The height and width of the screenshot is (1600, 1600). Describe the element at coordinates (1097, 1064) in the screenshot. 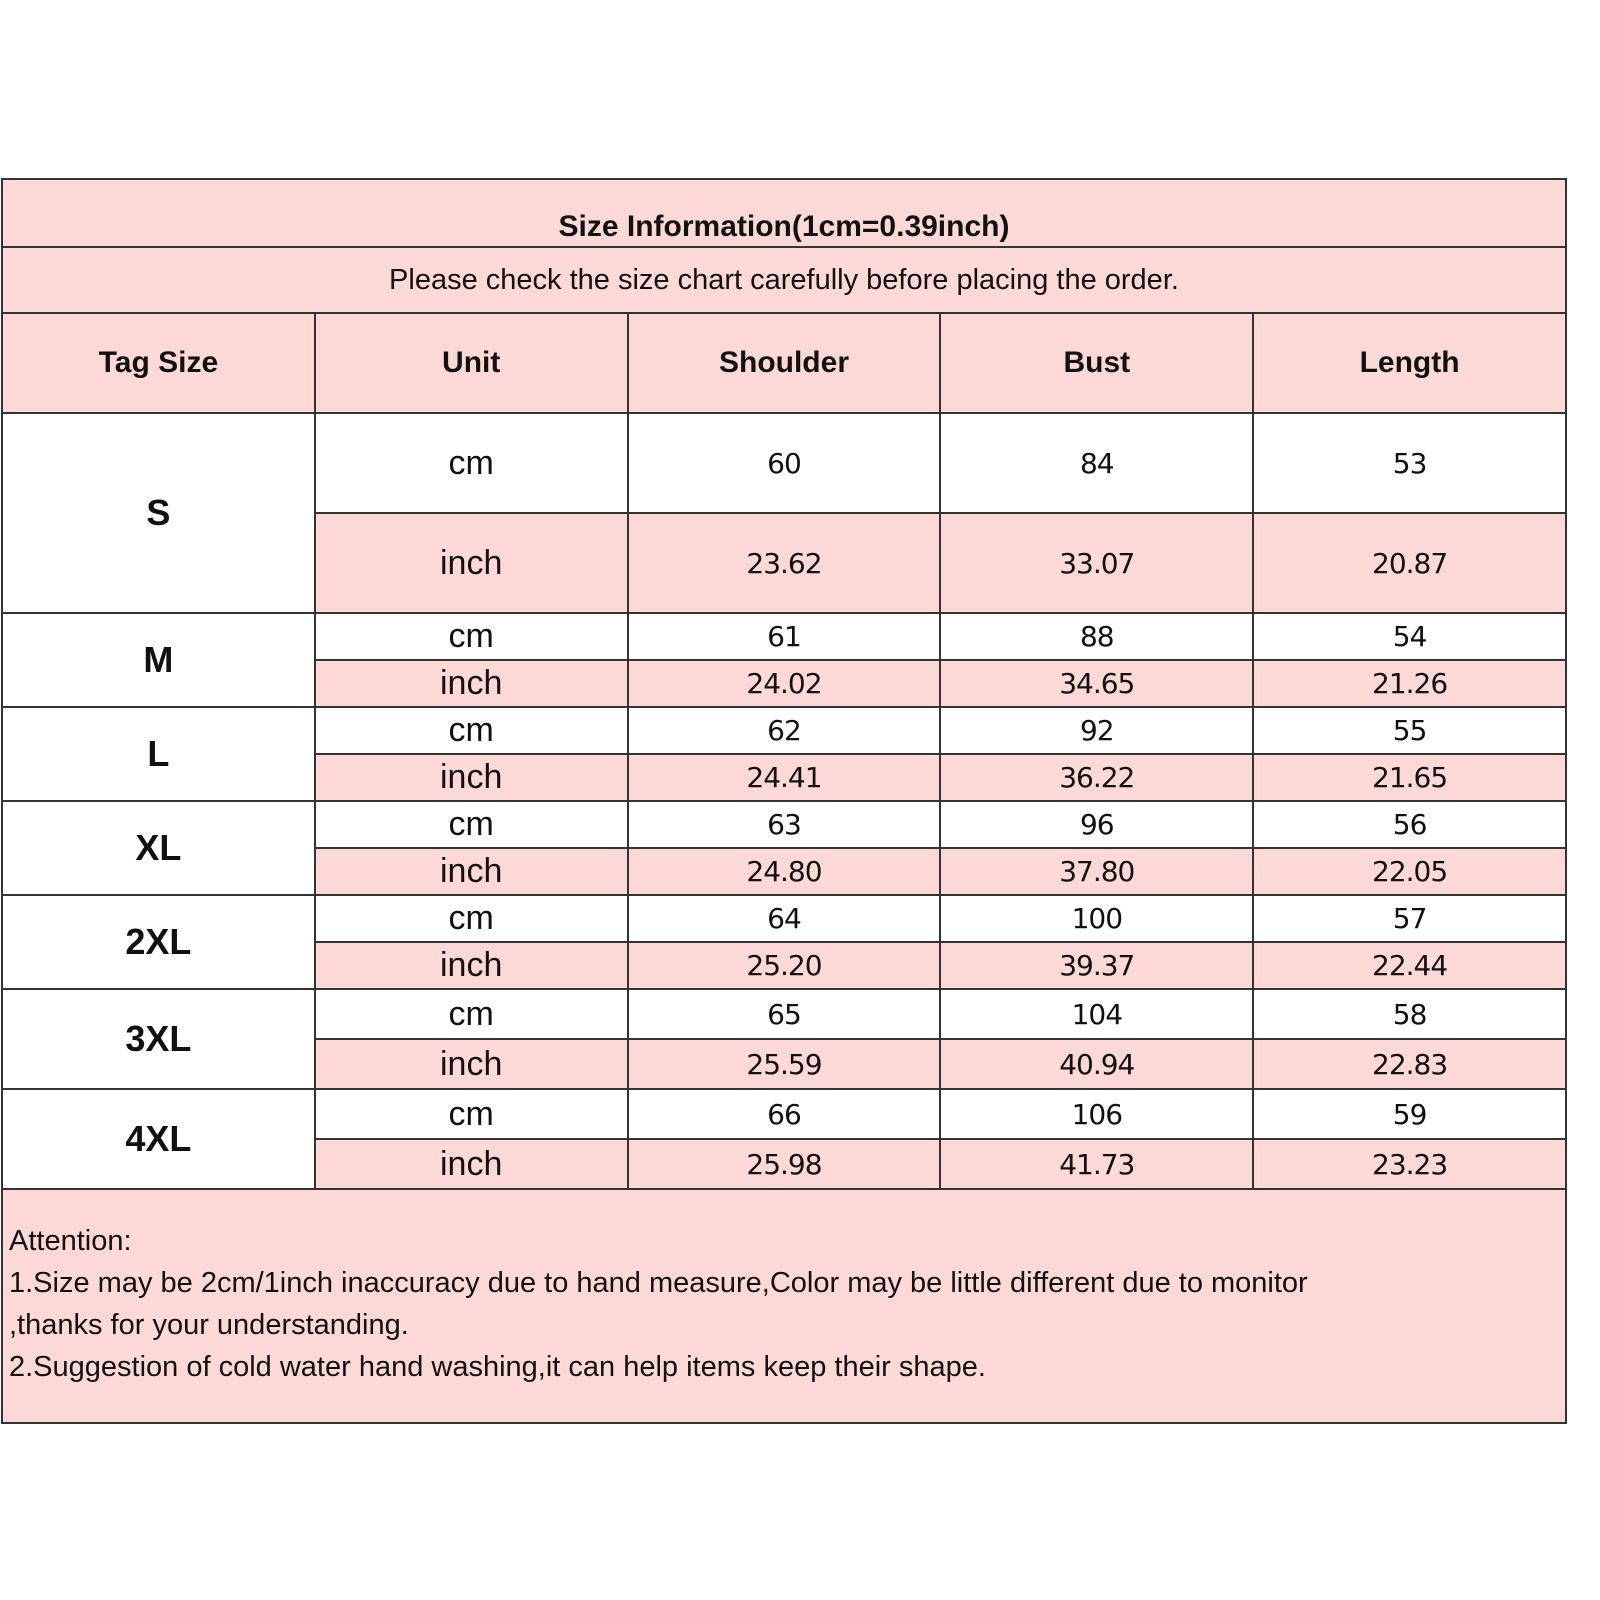

I see `bust-cell: 40.94` at that location.